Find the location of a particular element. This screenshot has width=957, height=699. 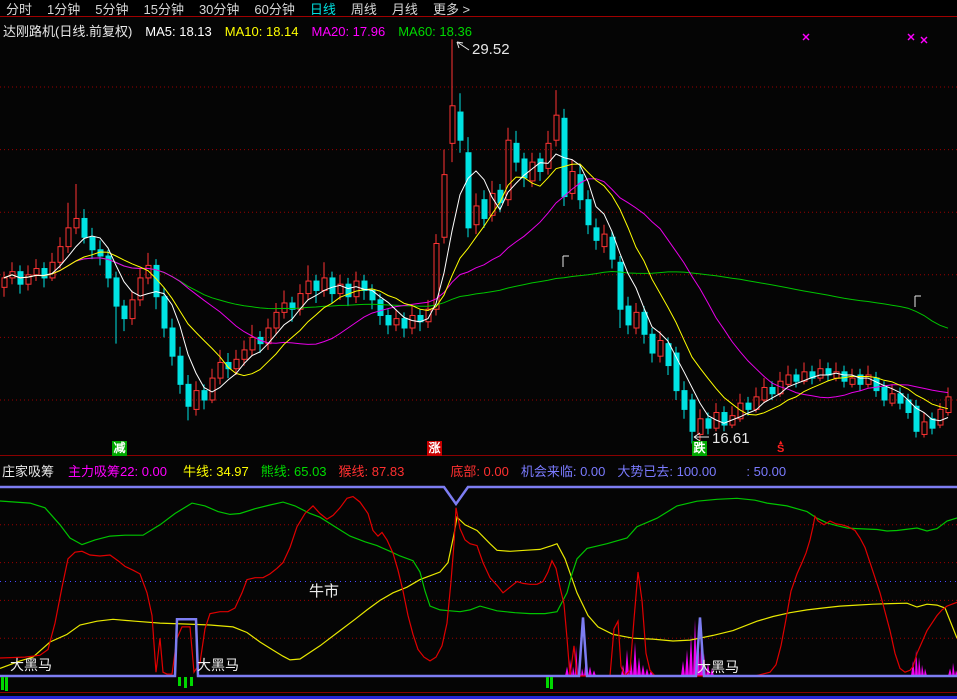

signal-marker-跌: 跌 is located at coordinates (699, 448).